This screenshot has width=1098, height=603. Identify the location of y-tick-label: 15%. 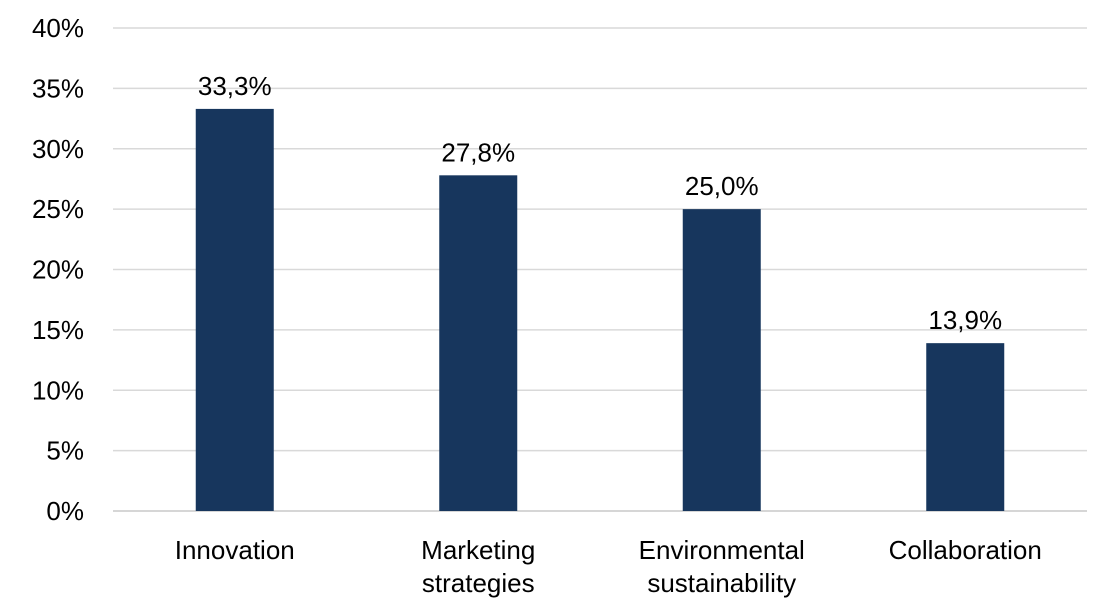
(58, 330).